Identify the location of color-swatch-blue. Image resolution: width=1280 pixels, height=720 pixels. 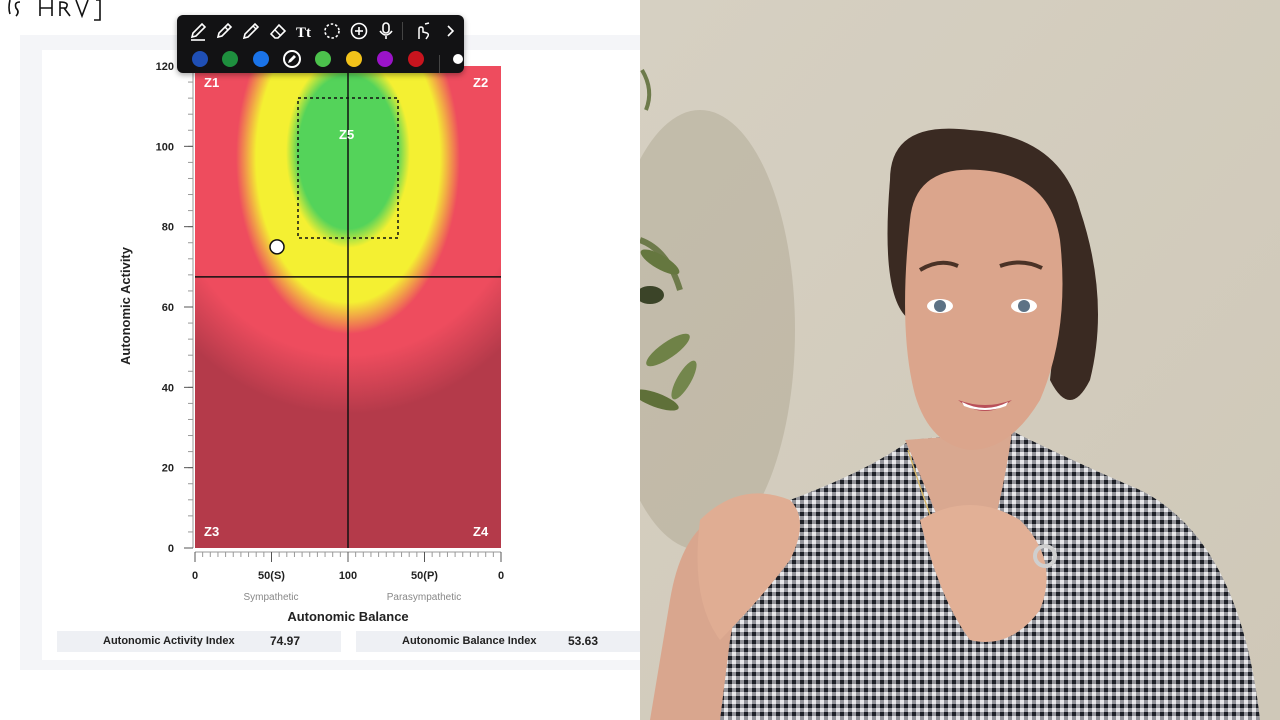
(261, 59).